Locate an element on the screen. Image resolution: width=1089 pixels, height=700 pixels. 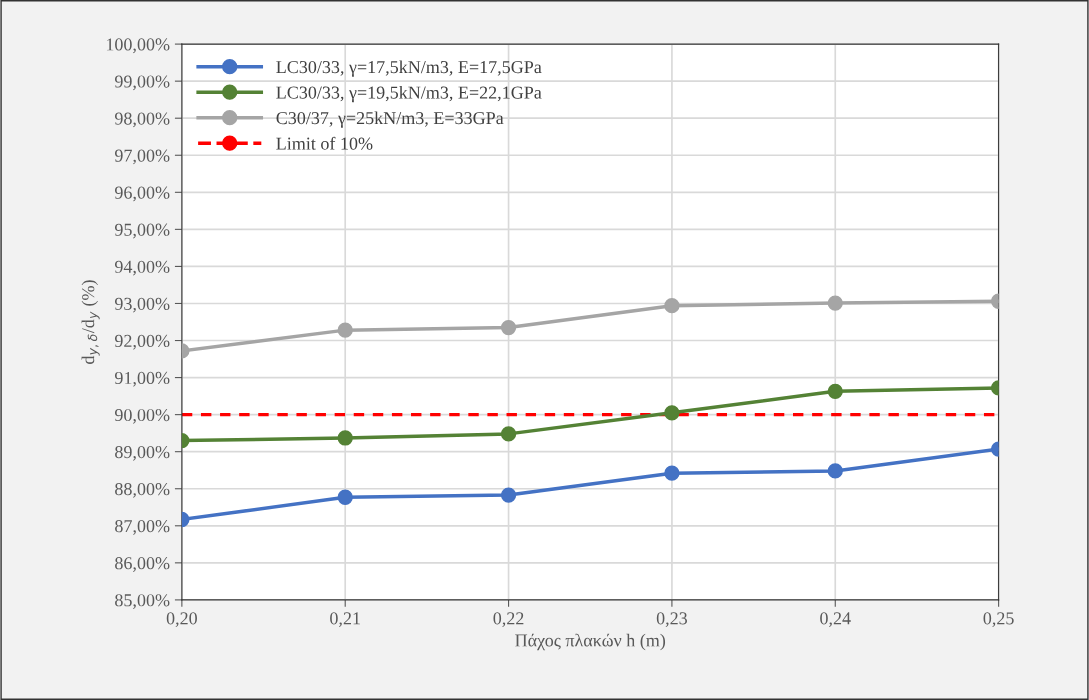
y-axis-title: d$_{y,δ}$/d$_{y}$ (%) is located at coordinates (90, 322).